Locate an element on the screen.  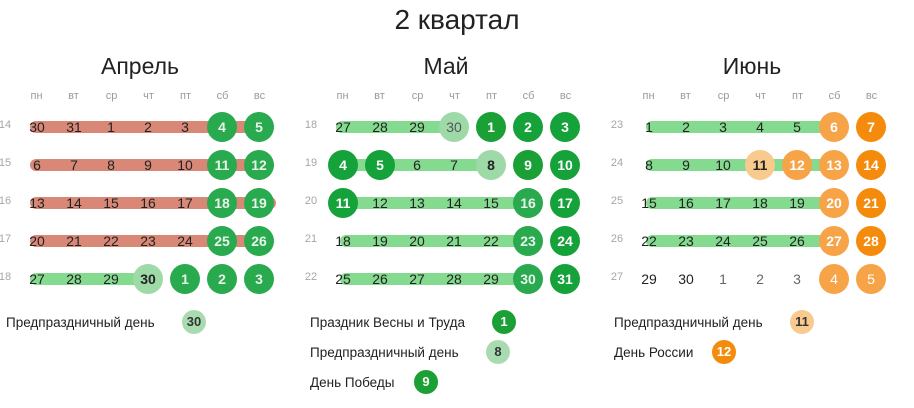
day-cell-weekend: 28 is located at coordinates (871, 241).